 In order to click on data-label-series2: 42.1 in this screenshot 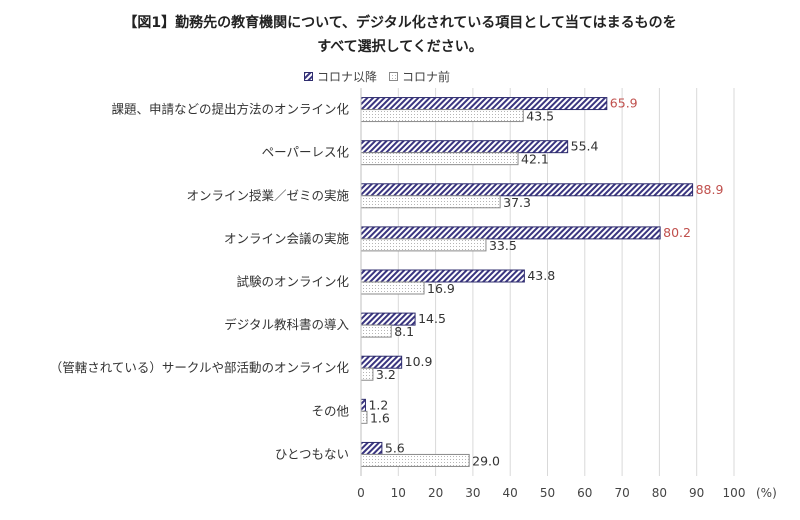, I will do `click(535, 159)`.